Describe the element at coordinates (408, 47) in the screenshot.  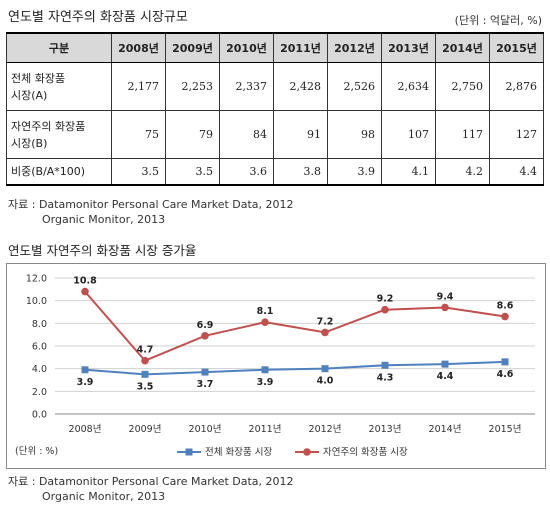
I see `header-cell: 2013년` at that location.